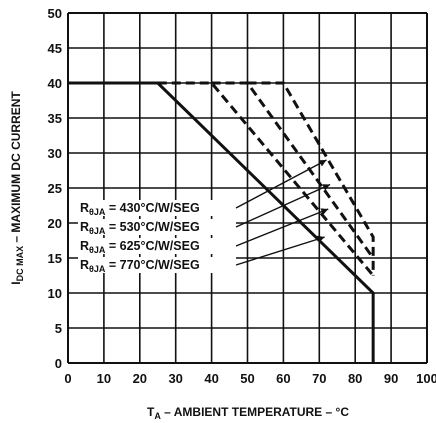 The image size is (436, 423). Describe the element at coordinates (55, 13) in the screenshot. I see `y-tick-label: 50` at that location.